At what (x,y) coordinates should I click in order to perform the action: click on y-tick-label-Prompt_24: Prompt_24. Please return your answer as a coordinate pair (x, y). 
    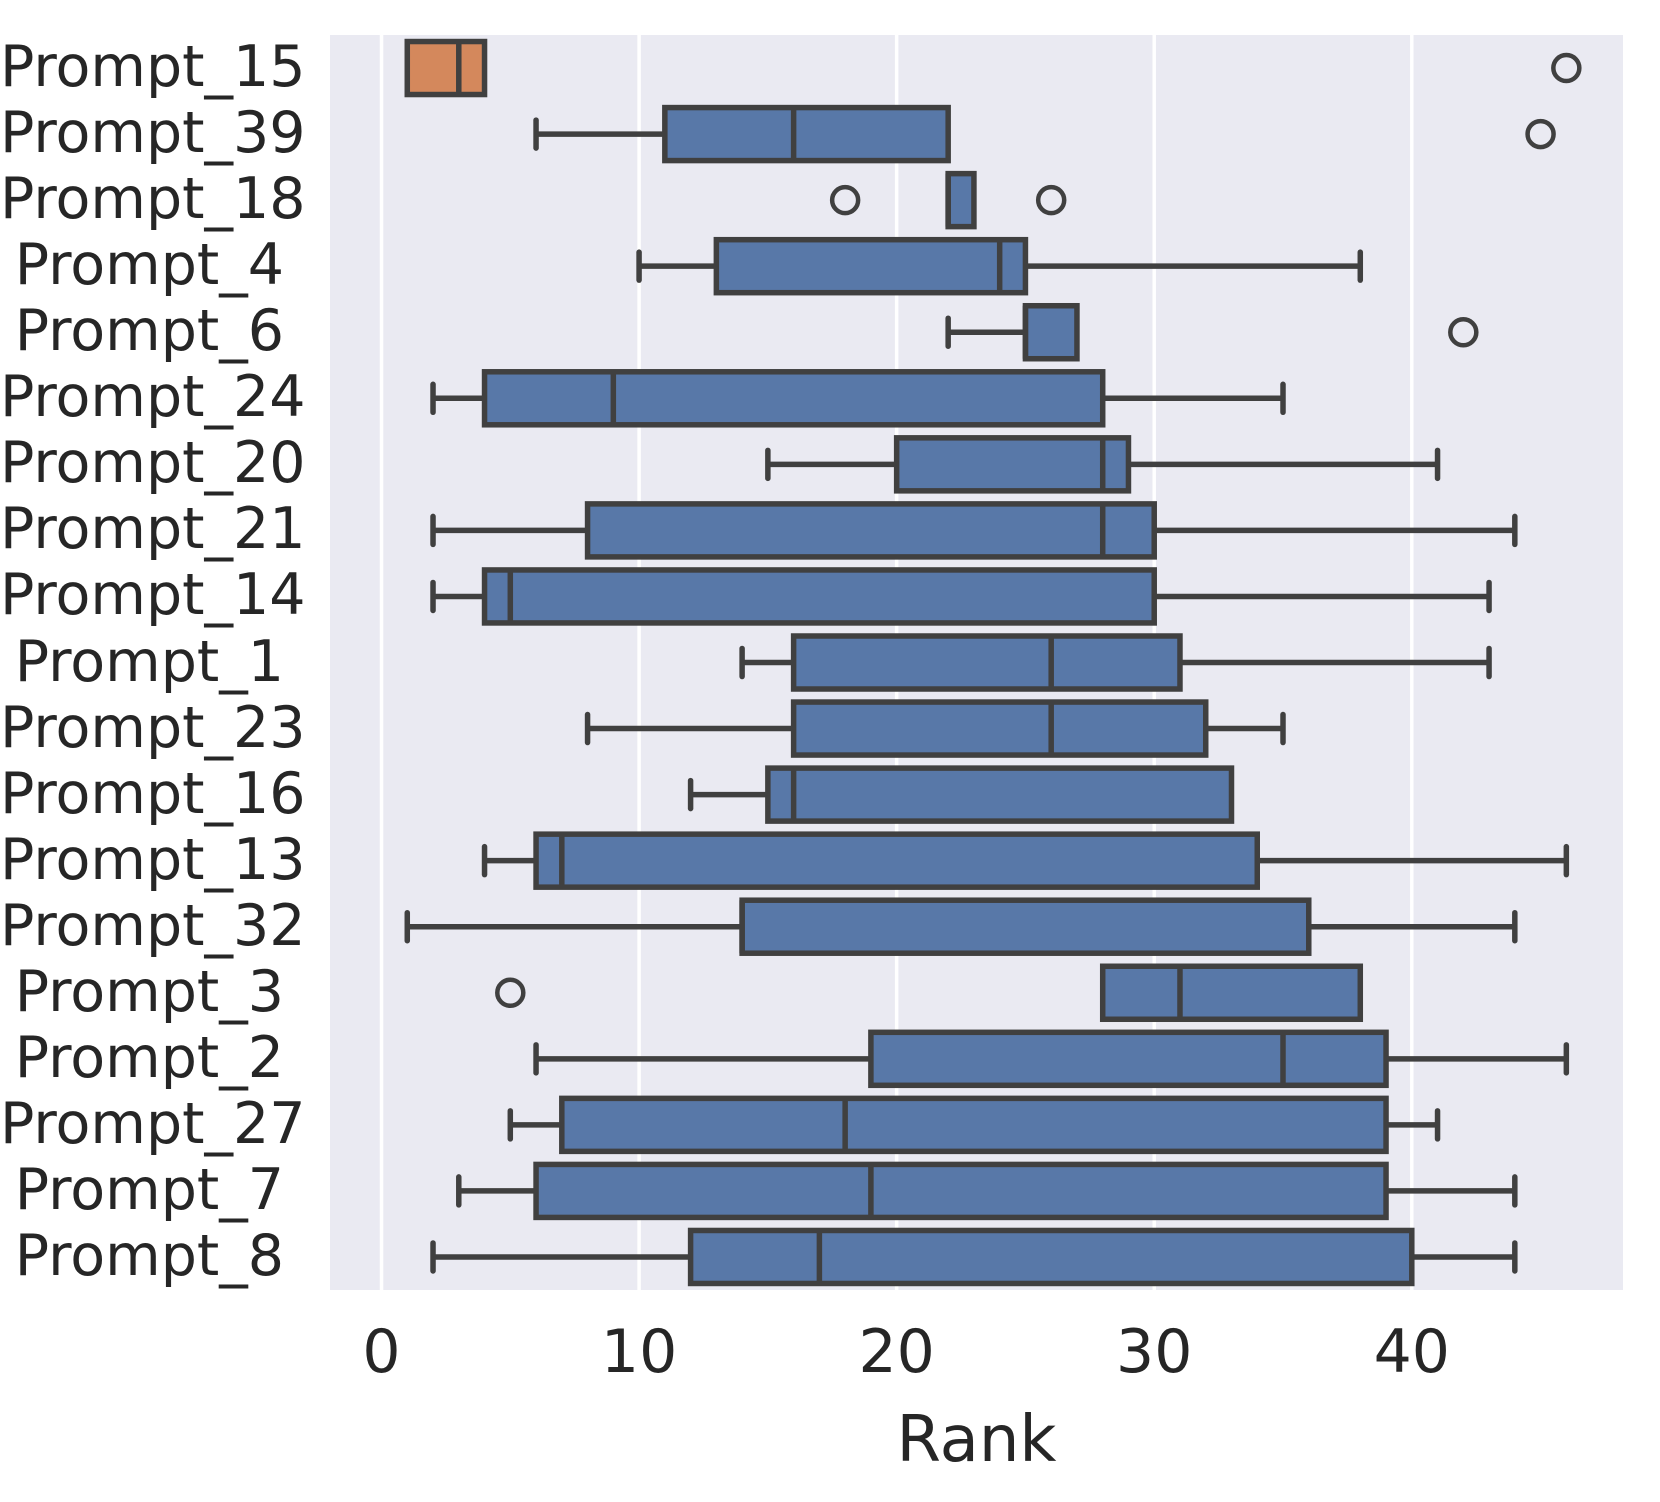
    Looking at the image, I should click on (153, 397).